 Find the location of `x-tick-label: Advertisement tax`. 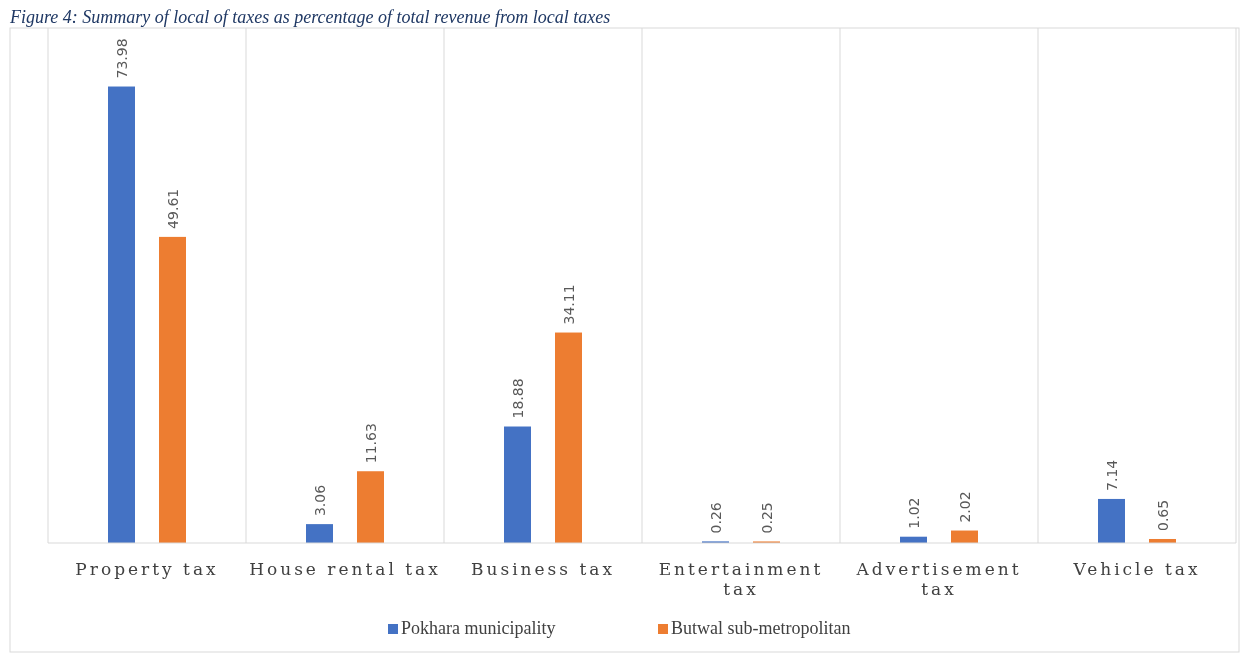

x-tick-label: Advertisement tax is located at coordinates (938, 579).